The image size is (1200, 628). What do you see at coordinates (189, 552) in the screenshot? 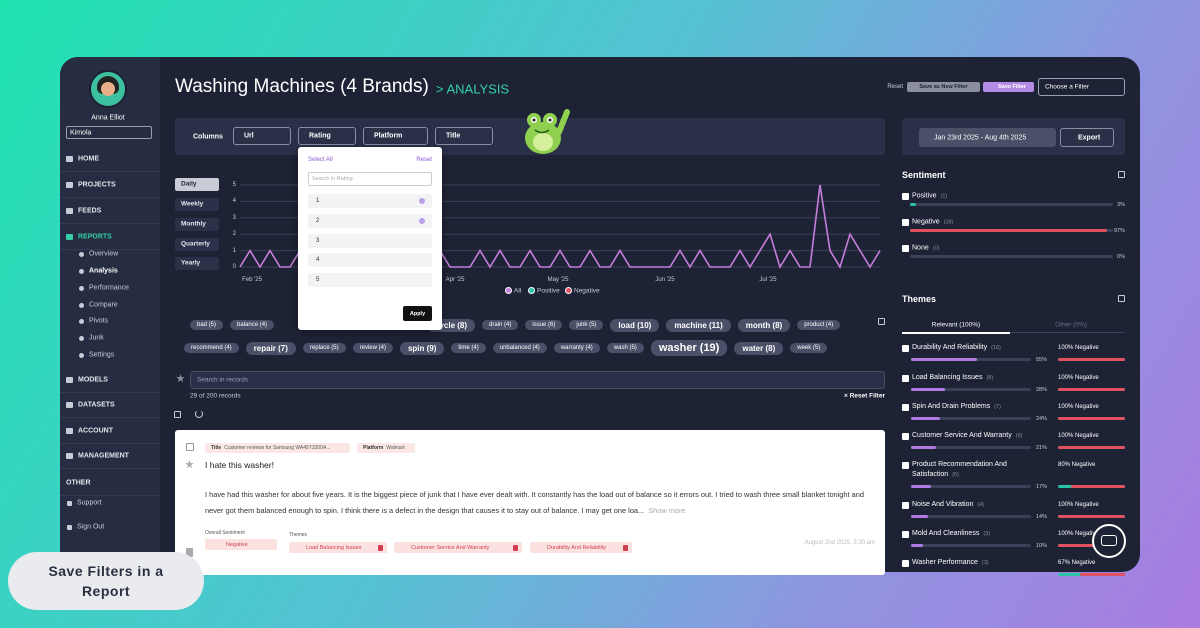
I see `trash-icon` at bounding box center [189, 552].